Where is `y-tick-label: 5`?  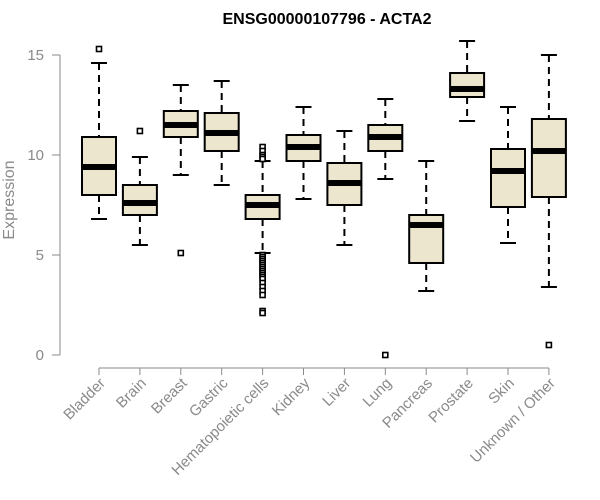
y-tick-label: 5 is located at coordinates (40, 255).